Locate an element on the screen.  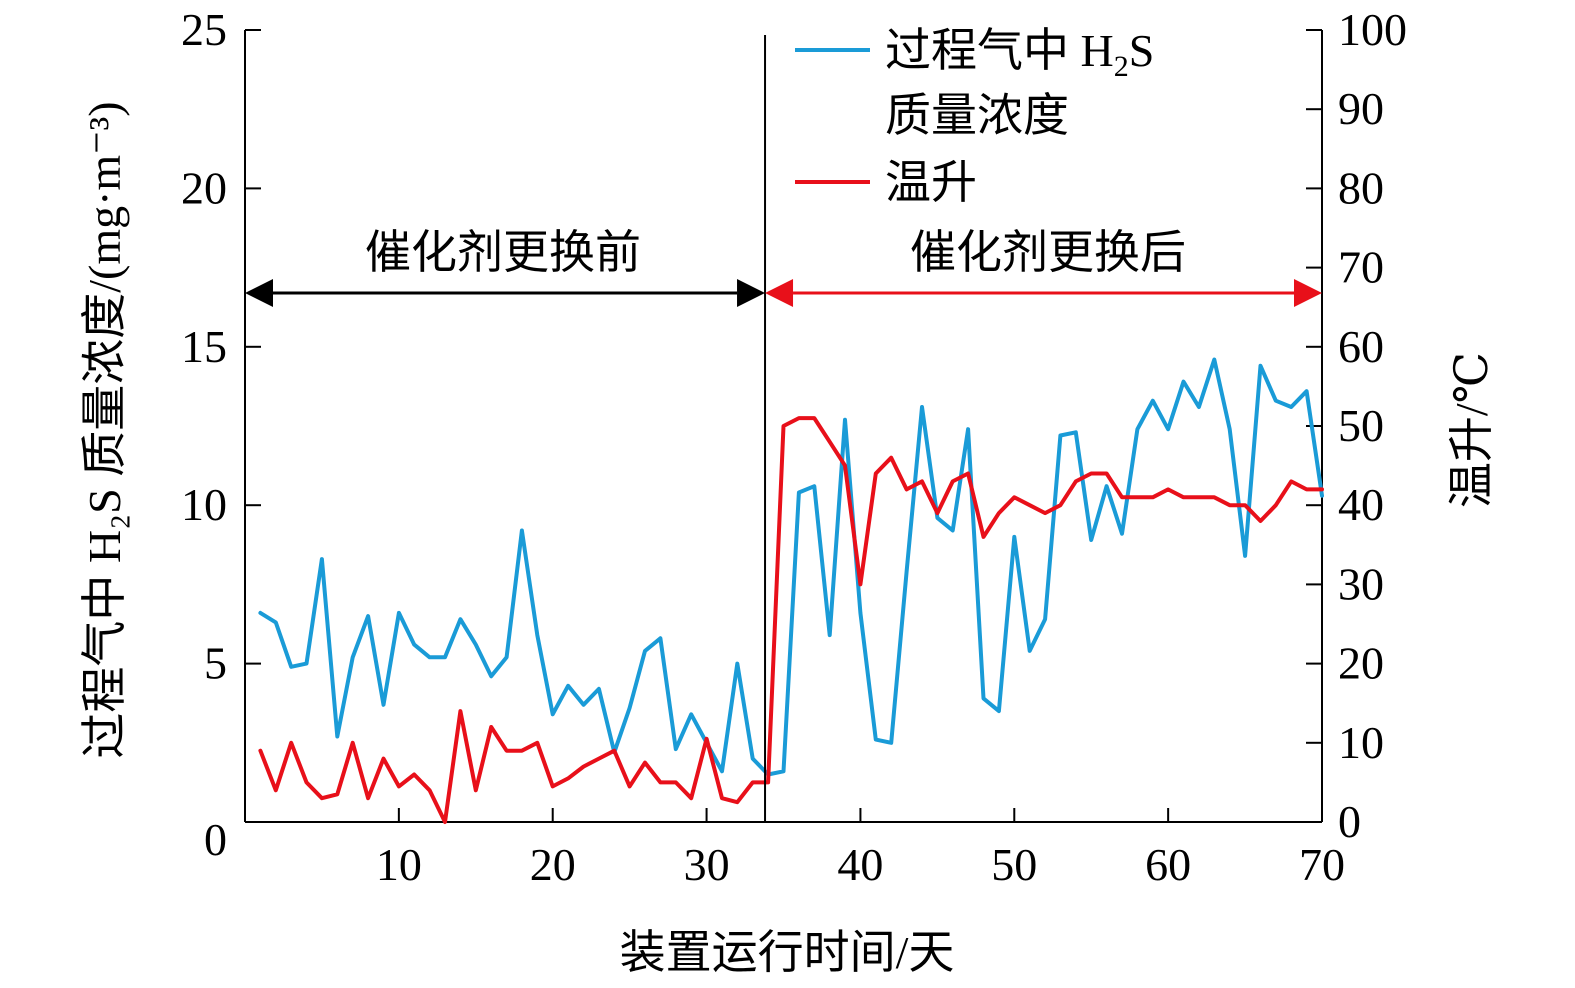
right-y-tick-label: 30 is located at coordinates (1361, 583).